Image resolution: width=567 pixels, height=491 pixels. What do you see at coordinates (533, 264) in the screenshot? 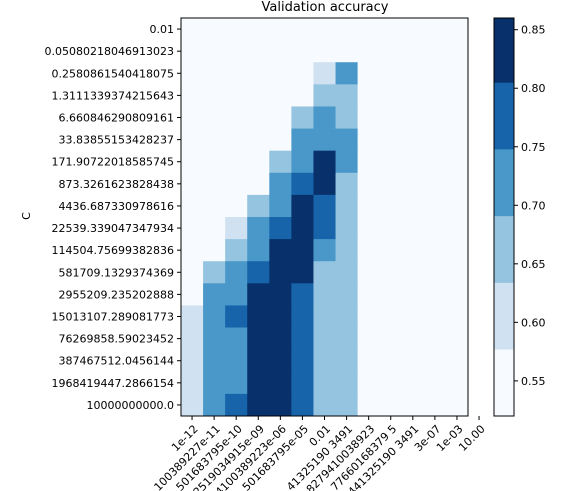
I see `colorbar-tick-label: 0.65` at bounding box center [533, 264].